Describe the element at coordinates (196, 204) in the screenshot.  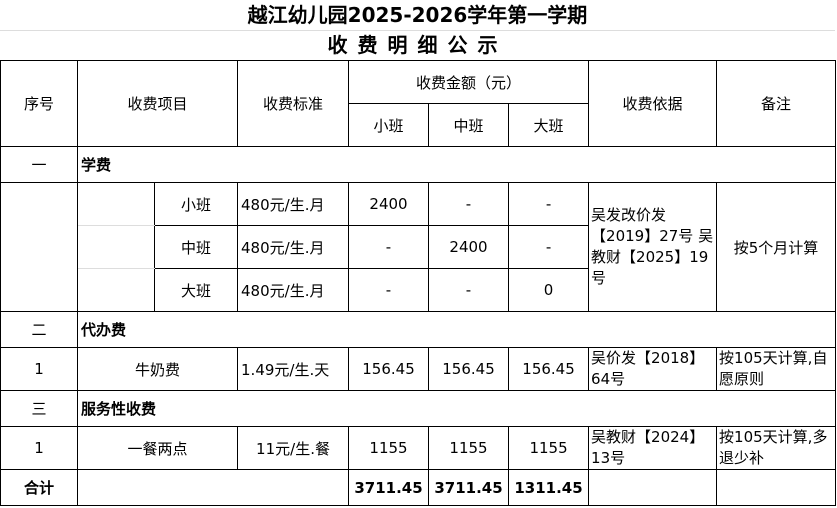
I see `item-cell: 小班` at that location.